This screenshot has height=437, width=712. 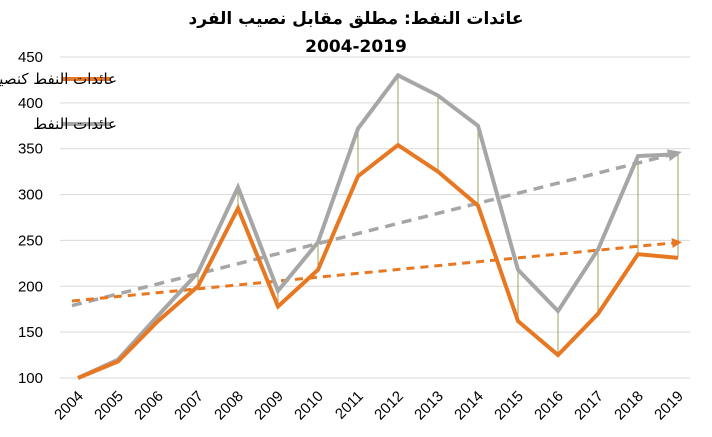 What do you see at coordinates (30, 57) in the screenshot?
I see `y-tick-label: 450` at bounding box center [30, 57].